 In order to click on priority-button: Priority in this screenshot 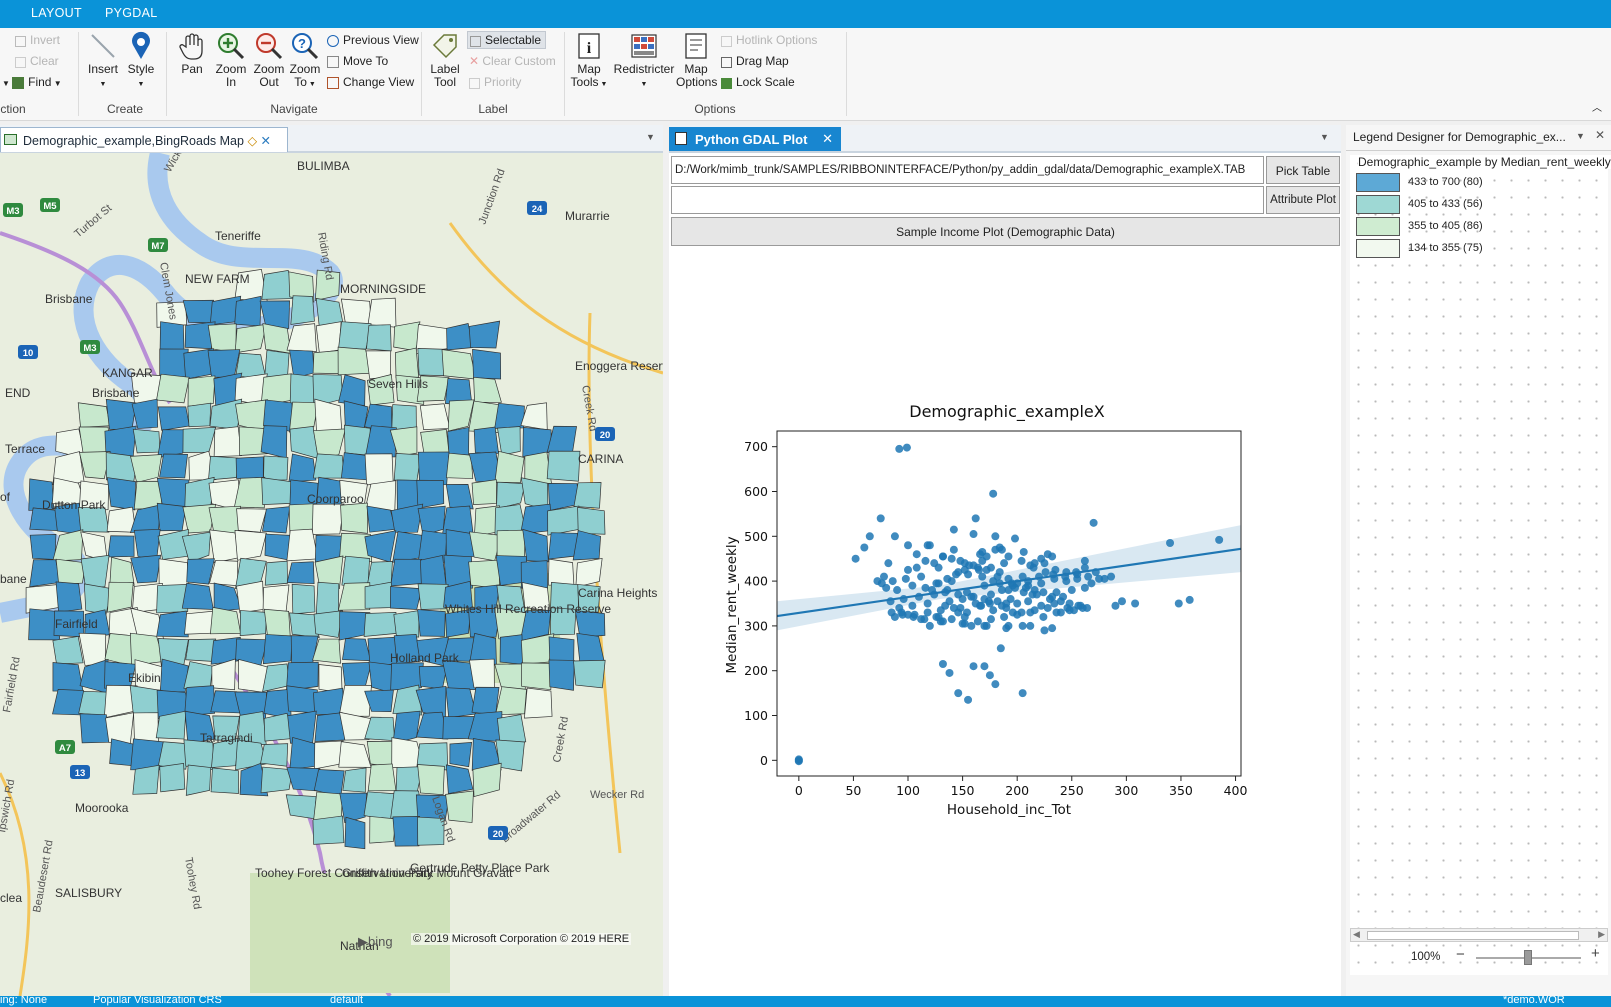, I will do `click(495, 82)`.